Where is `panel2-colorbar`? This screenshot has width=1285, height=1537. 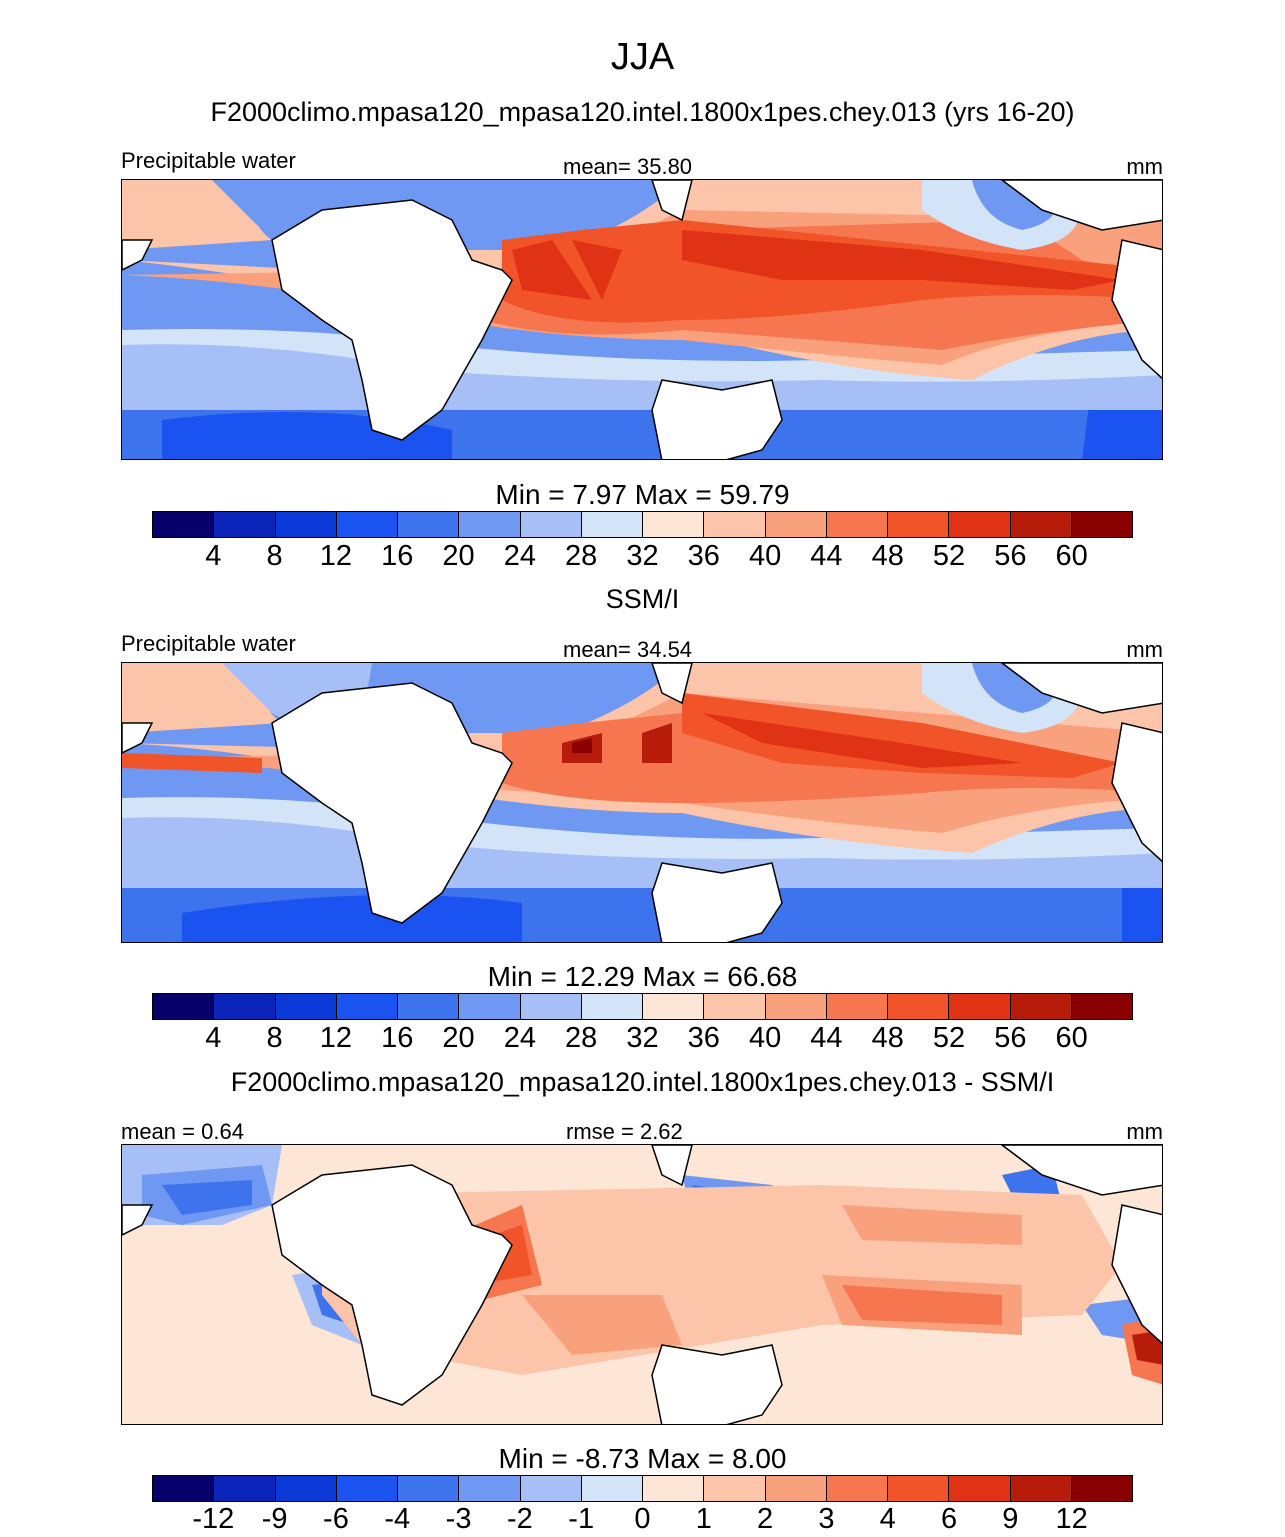
panel2-colorbar is located at coordinates (642, 1006).